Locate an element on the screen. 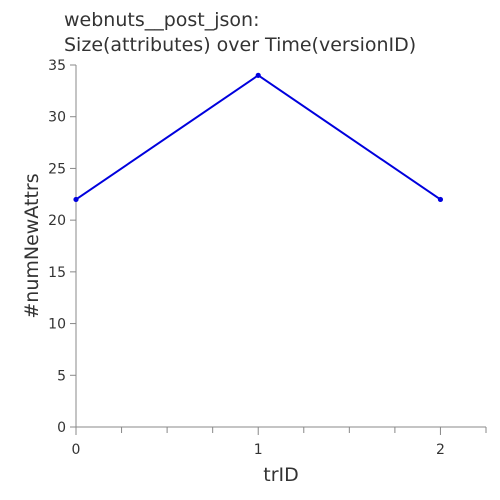 The image size is (500, 500). chart-title-line-2: Size(attributes) over Time(versionID) is located at coordinates (240, 45).